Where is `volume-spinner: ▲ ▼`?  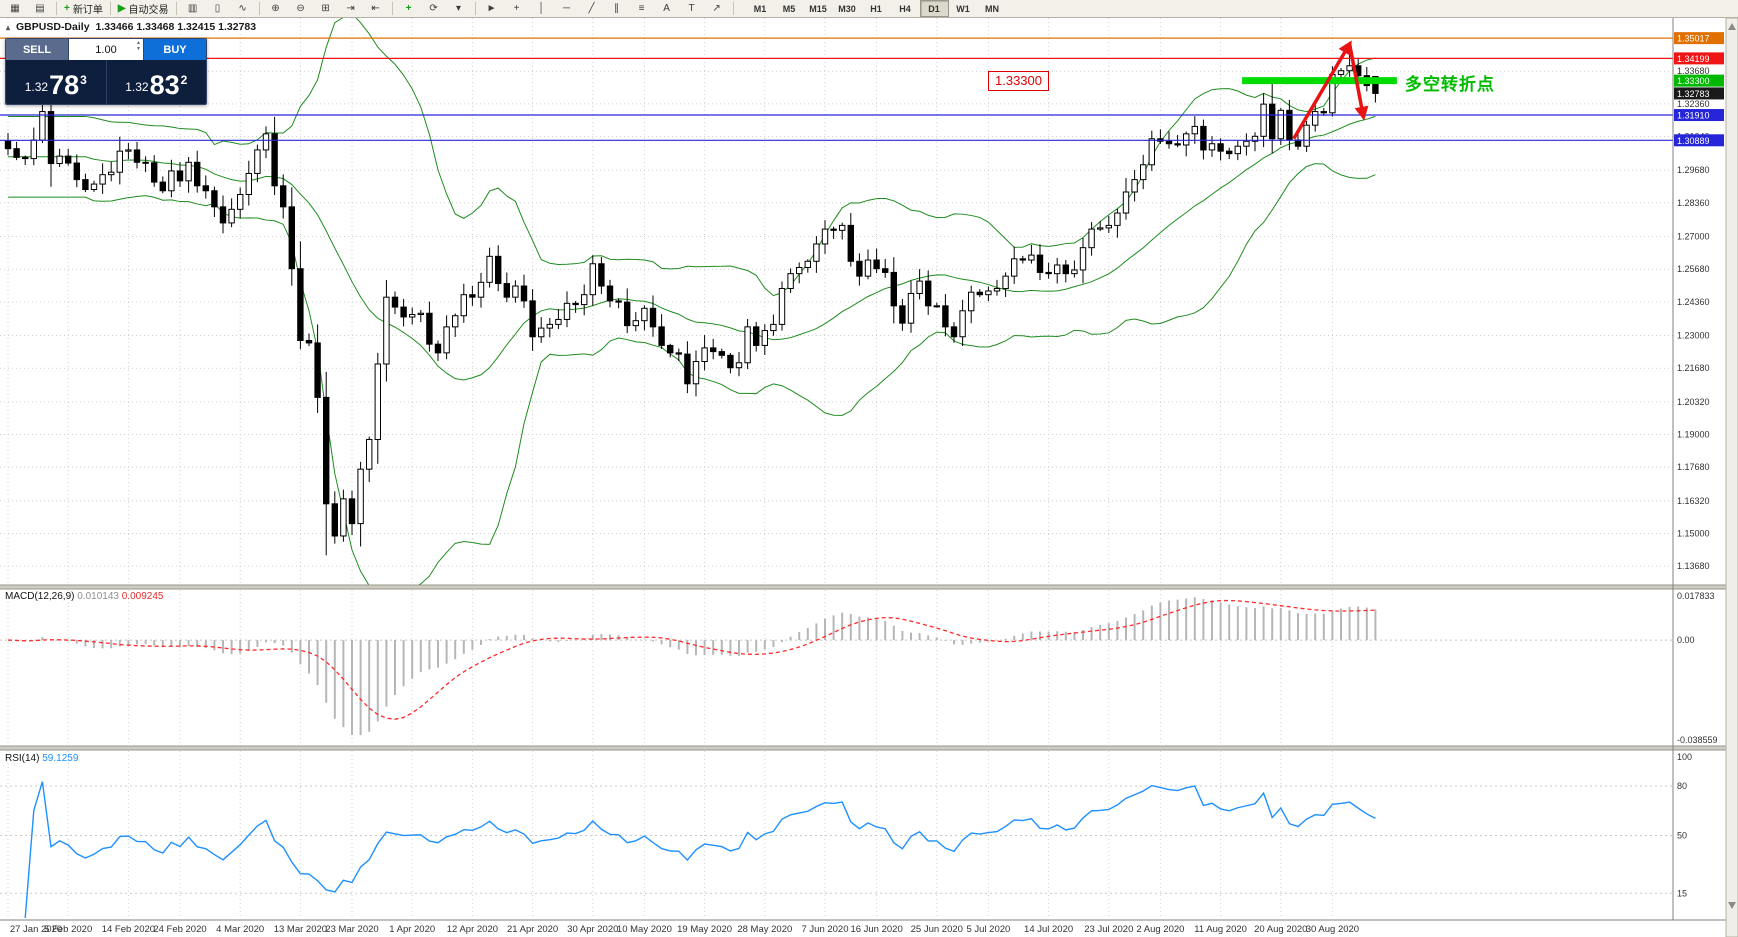 volume-spinner: ▲ ▼ is located at coordinates (138, 46).